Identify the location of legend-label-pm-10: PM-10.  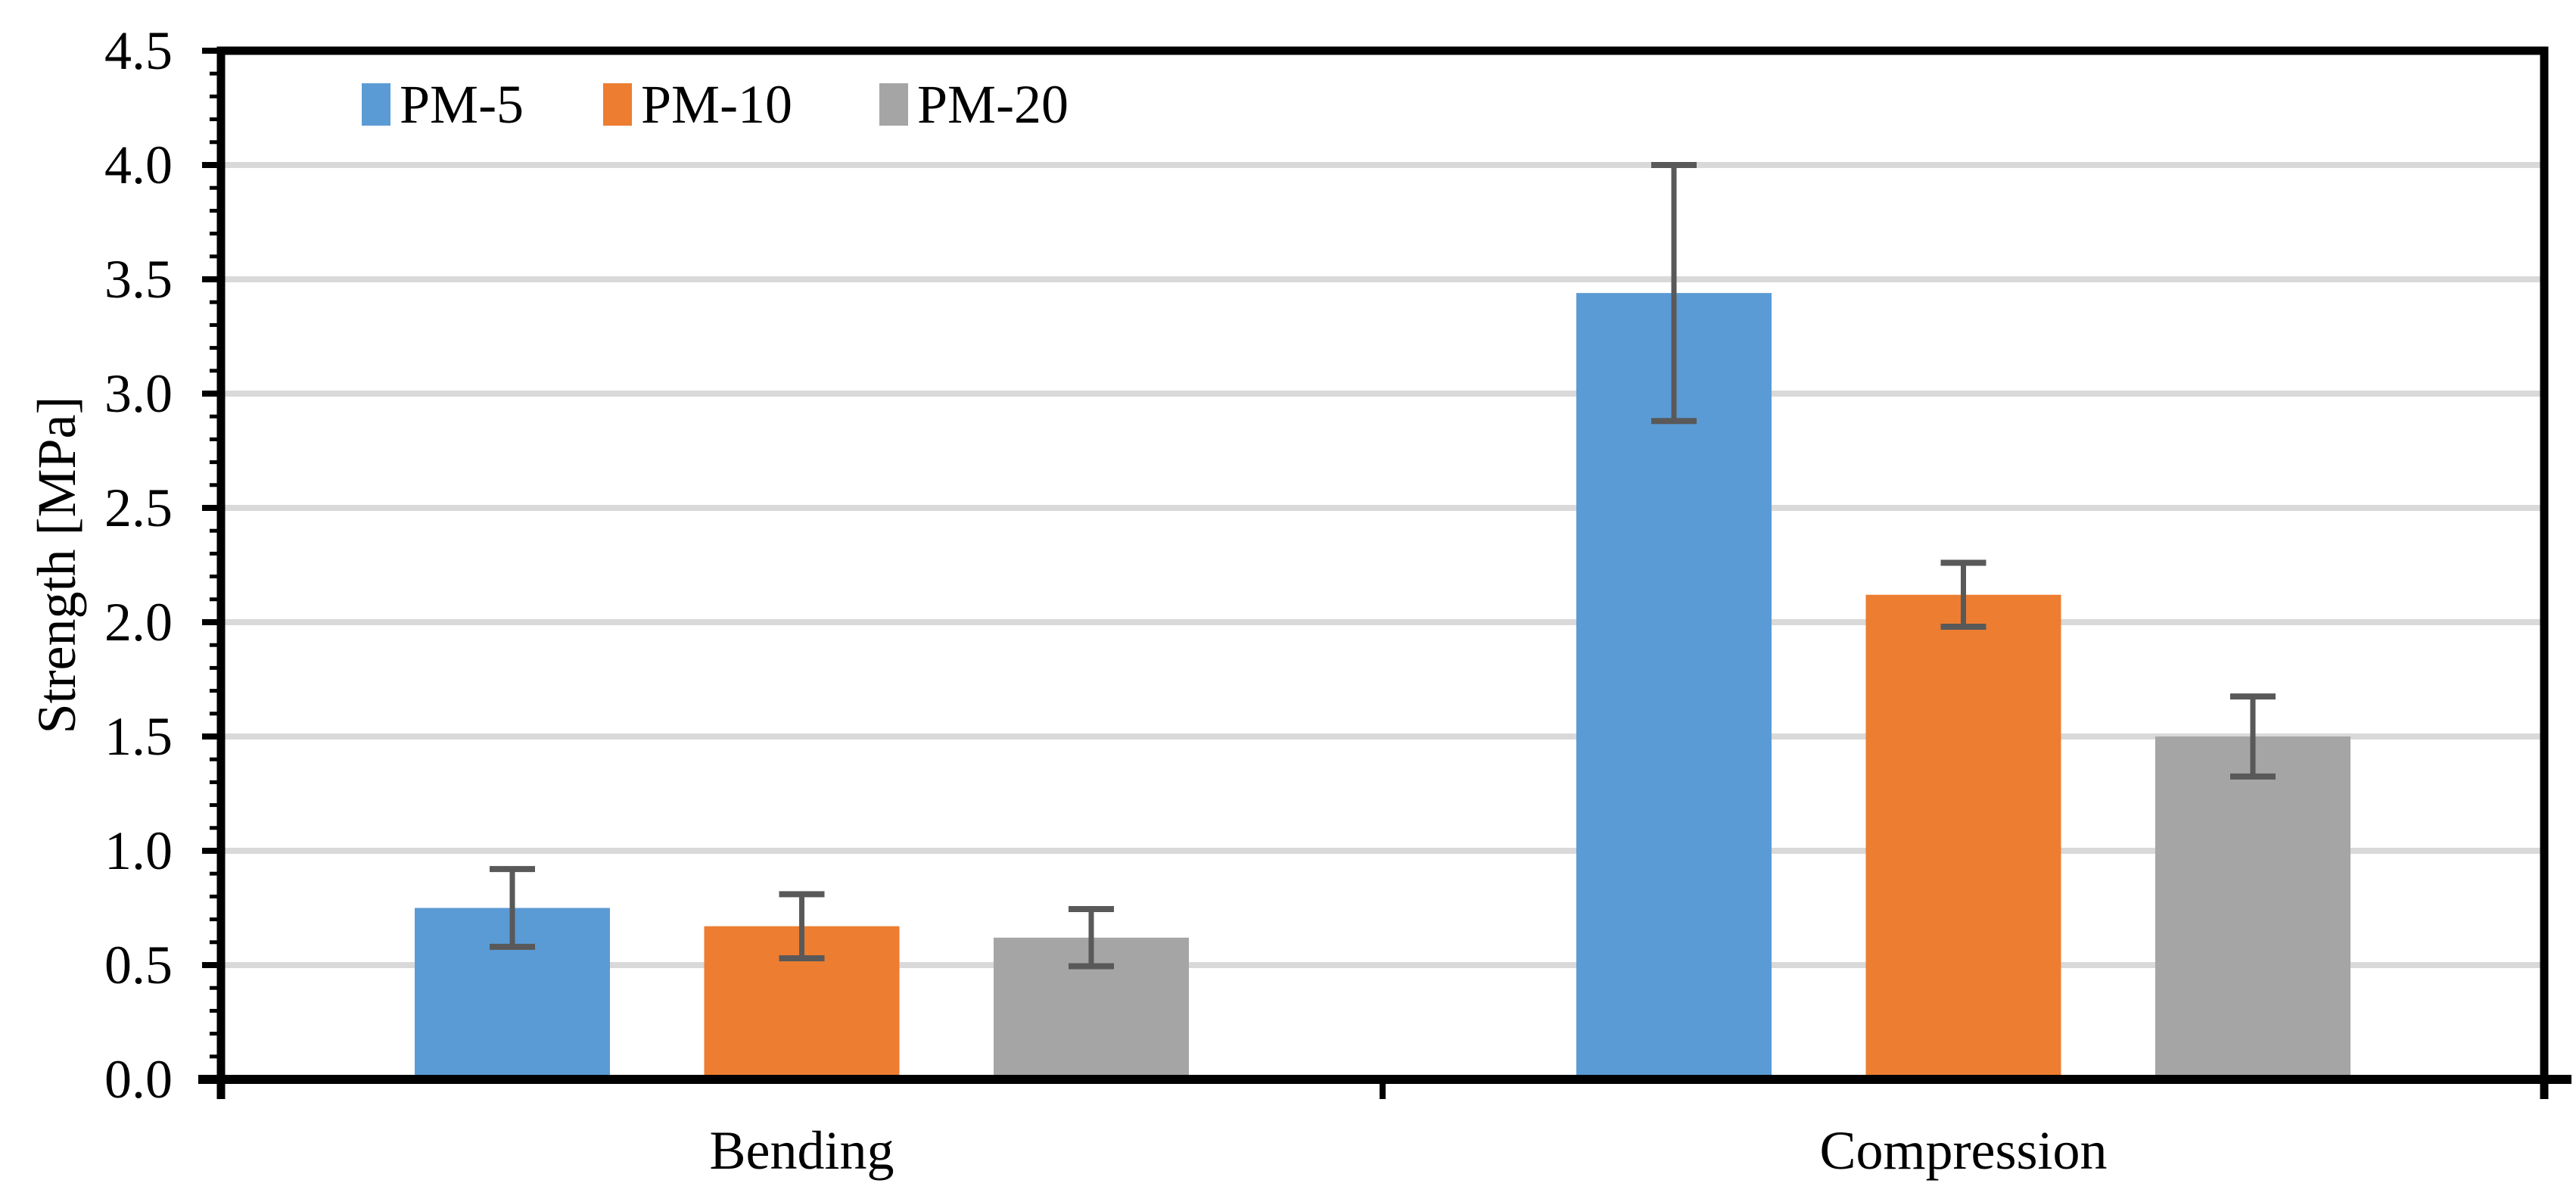
(716, 104).